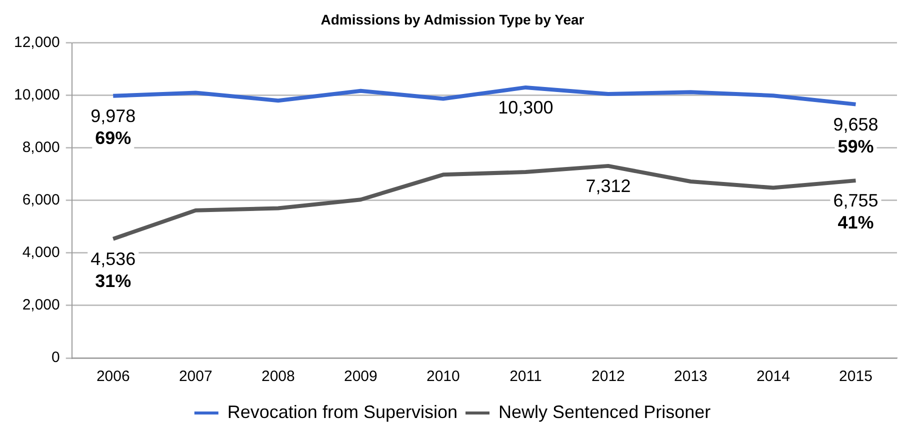  What do you see at coordinates (856, 222) in the screenshot?
I see `annotation: 41%` at bounding box center [856, 222].